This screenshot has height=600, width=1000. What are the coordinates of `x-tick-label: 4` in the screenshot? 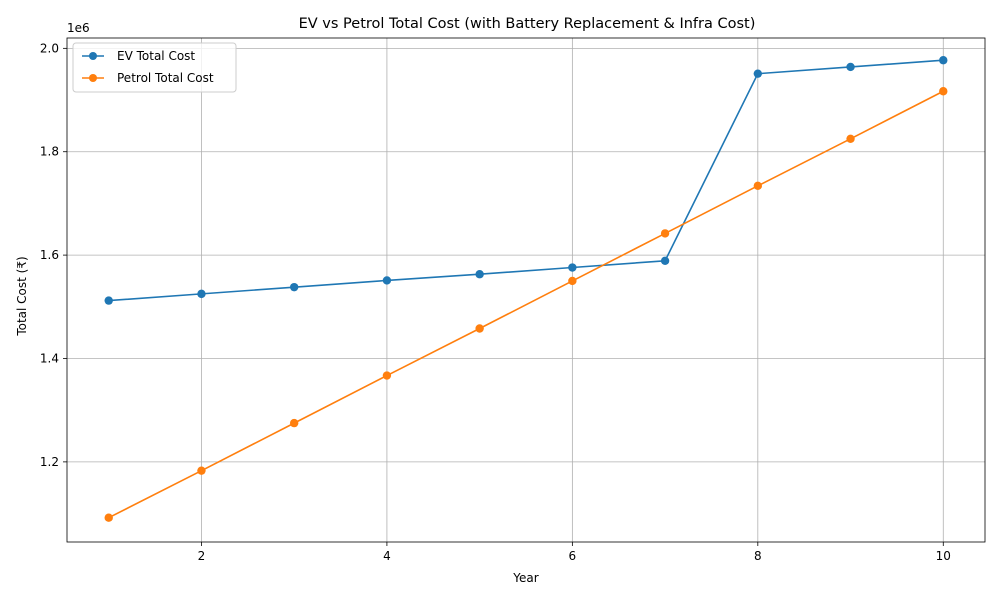 It's located at (387, 556).